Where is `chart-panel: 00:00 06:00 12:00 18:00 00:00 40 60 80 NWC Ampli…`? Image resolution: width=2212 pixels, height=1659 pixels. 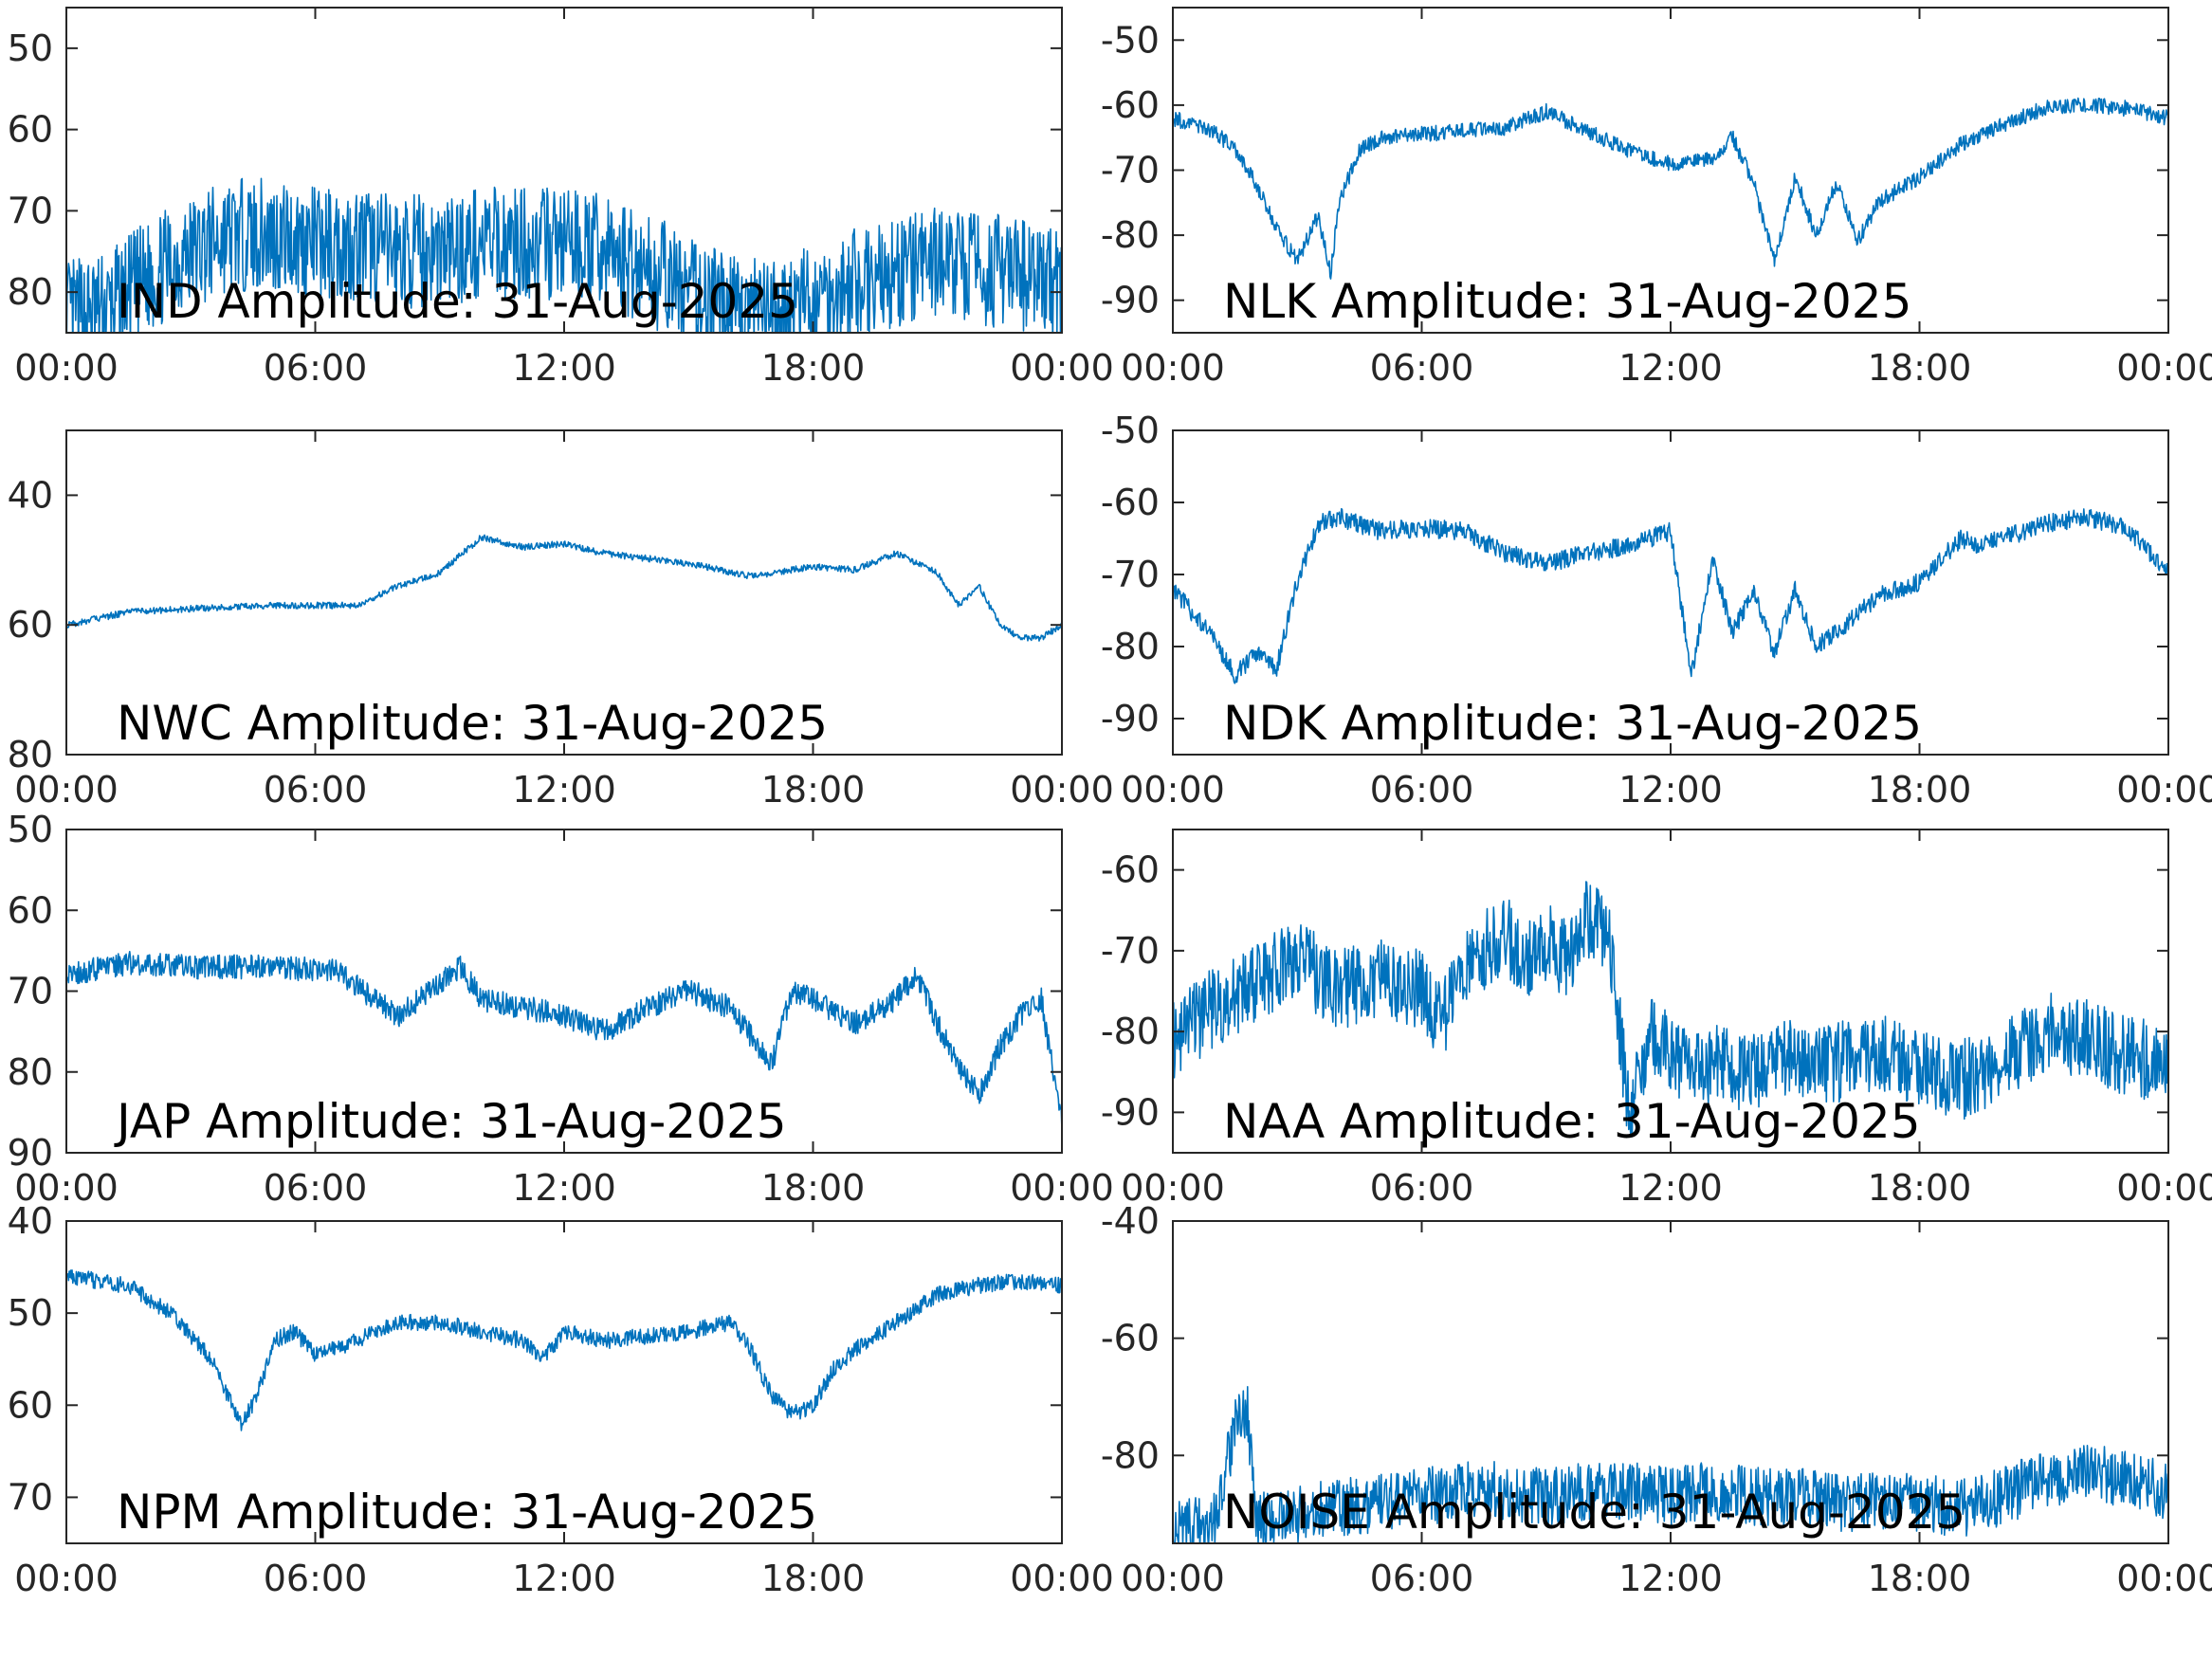
chart-panel: 00:00 06:00 12:00 18:00 00:00 40 60 80 NWC Ampli… is located at coordinates (561, 620).